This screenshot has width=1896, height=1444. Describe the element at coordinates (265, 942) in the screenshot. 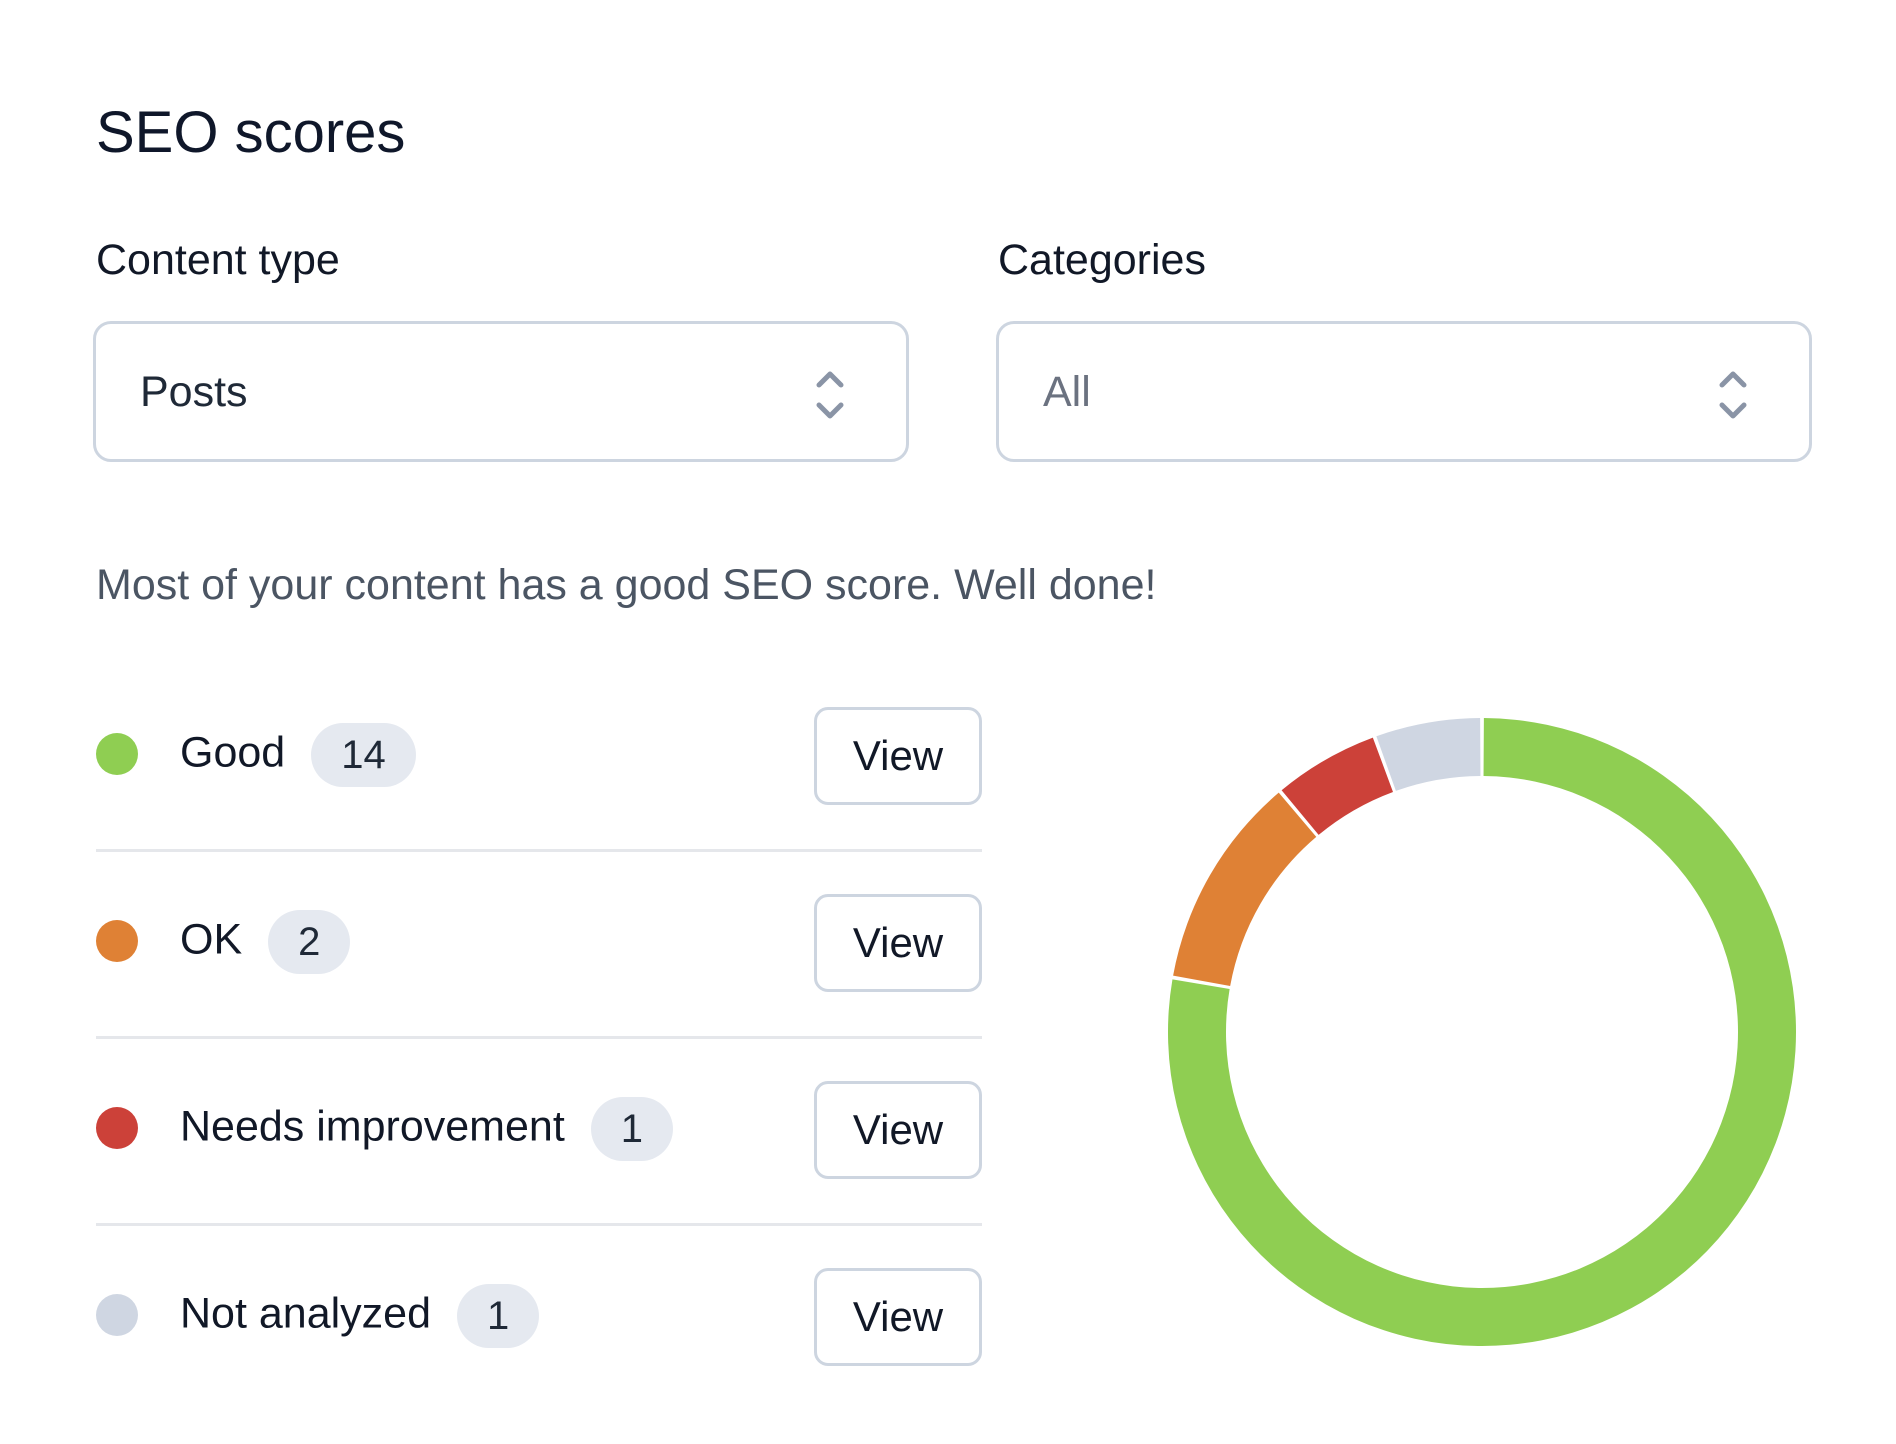

I see `score-label-ok: OK 2` at that location.